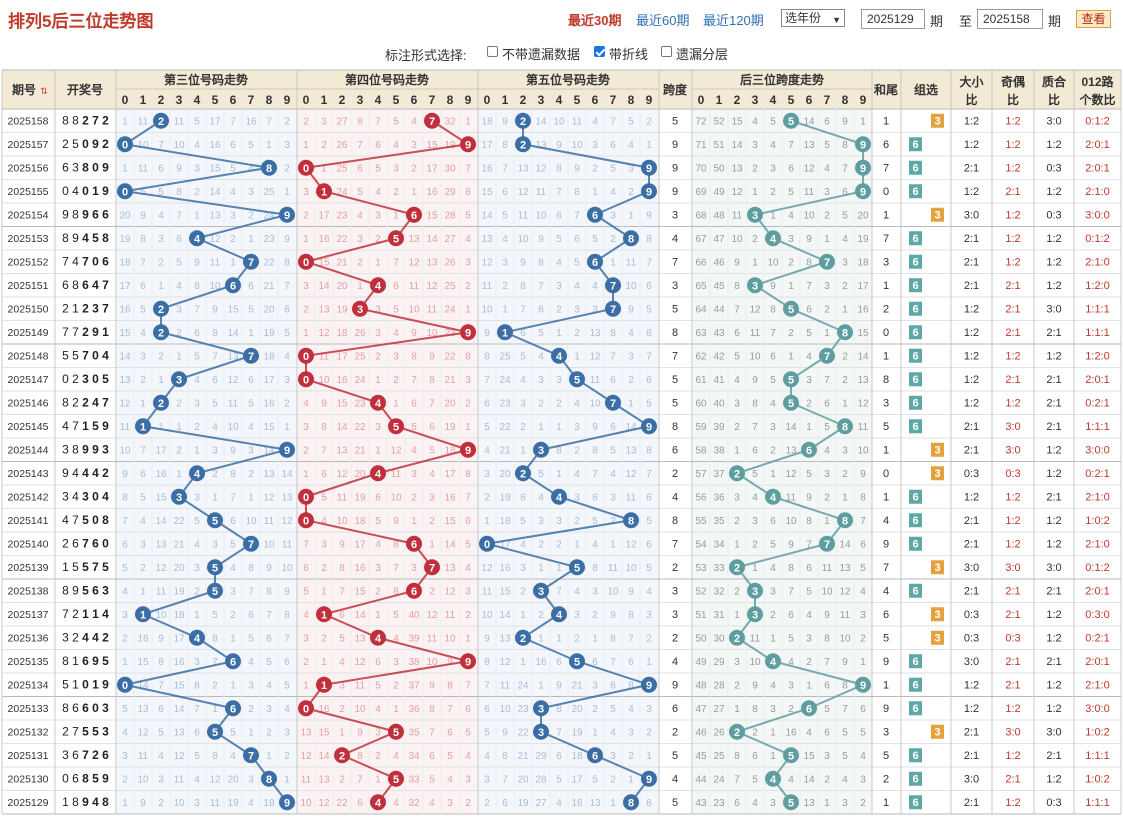 Image resolution: width=1123 pixels, height=826 pixels. I want to click on fourth-omission: 22, so click(342, 803).